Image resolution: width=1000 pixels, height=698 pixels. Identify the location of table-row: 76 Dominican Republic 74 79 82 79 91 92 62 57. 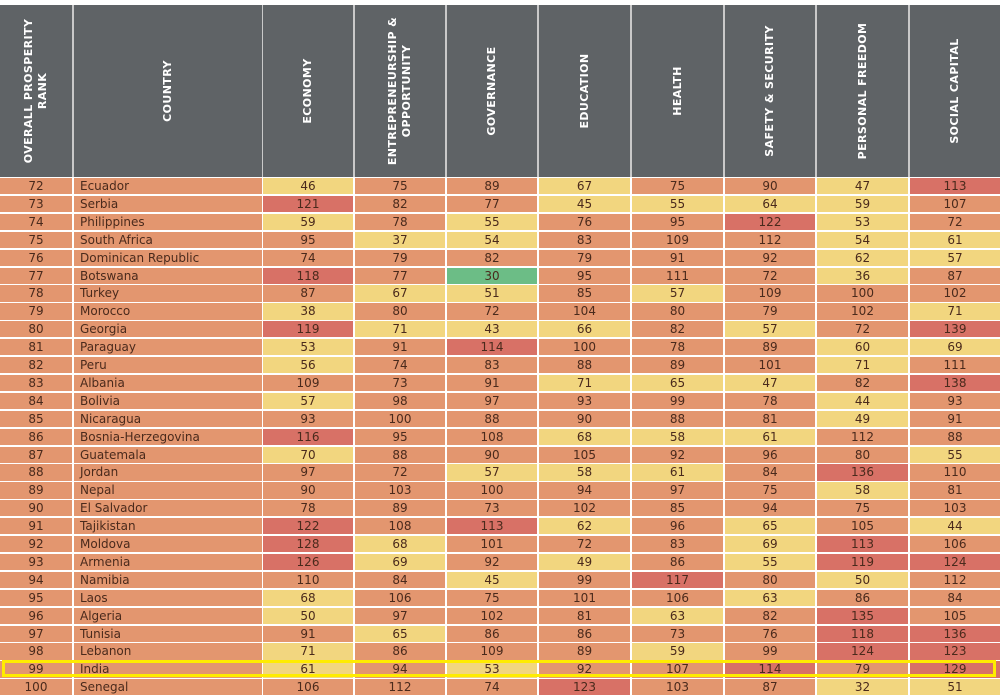
(500, 258).